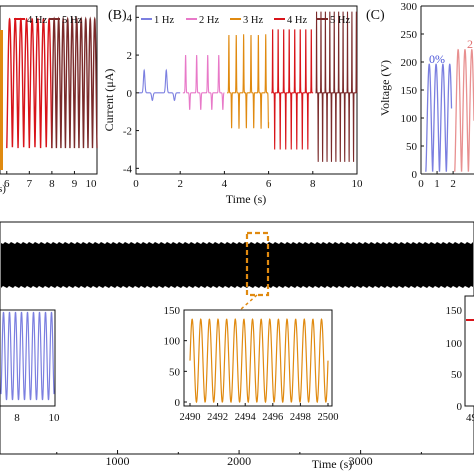 The width and height of the screenshot is (474, 474). I want to click on panel-d-inset-start: 8 10, so click(30, 366).